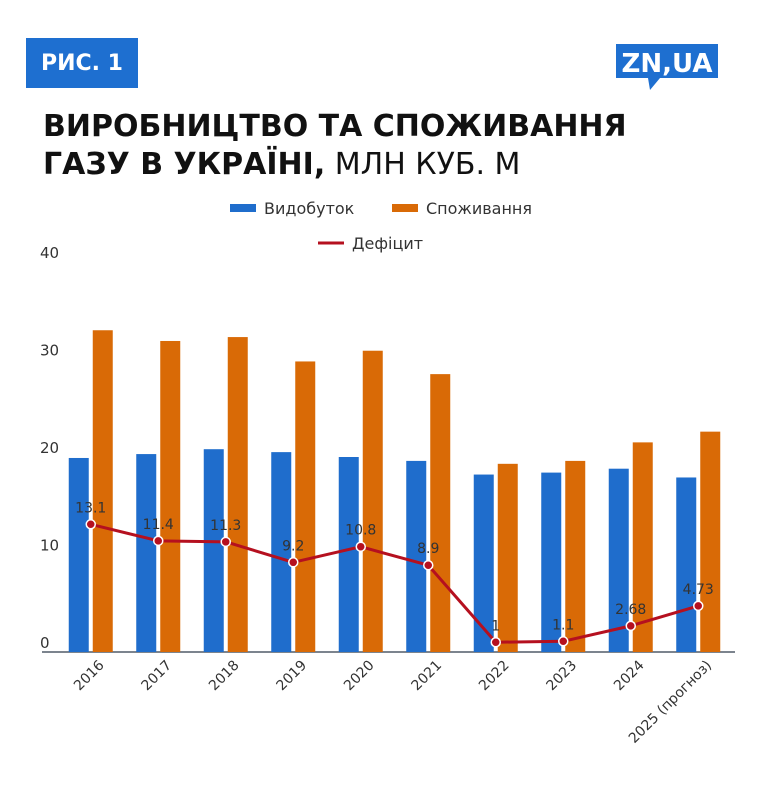  I want to click on zn-ua-logo: ZN,UA, so click(667, 67).